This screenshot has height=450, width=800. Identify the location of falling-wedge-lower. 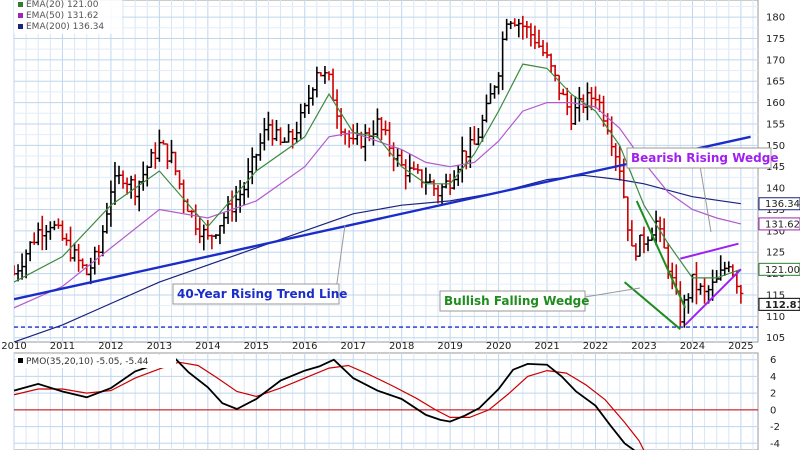
(652, 305).